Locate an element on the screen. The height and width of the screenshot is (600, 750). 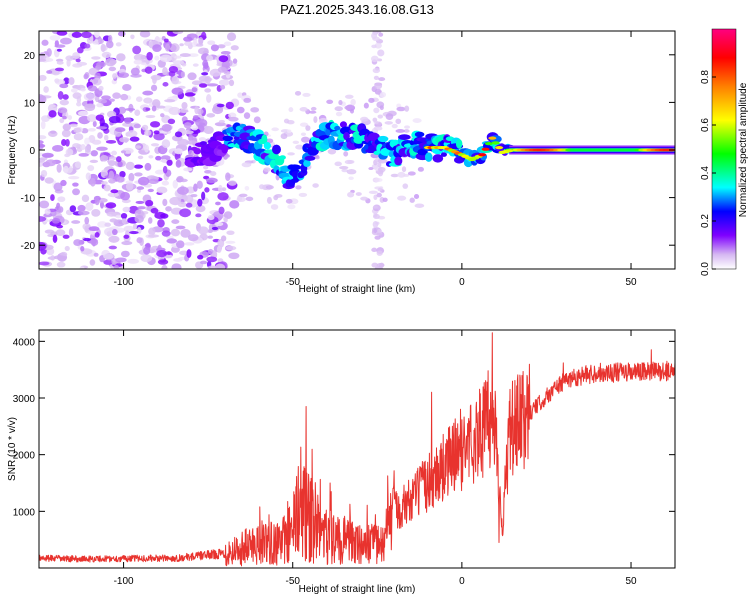
x-tick-label: 0 is located at coordinates (462, 282).